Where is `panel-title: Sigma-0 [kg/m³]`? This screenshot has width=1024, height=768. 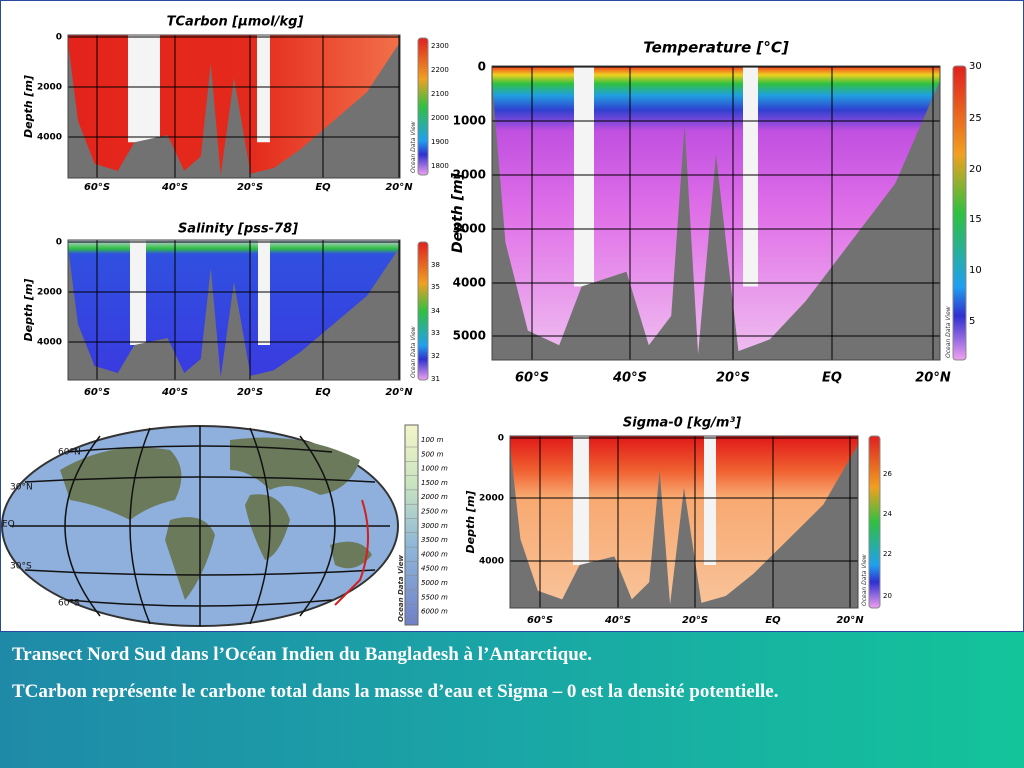 panel-title: Sigma-0 [kg/m³] is located at coordinates (682, 423).